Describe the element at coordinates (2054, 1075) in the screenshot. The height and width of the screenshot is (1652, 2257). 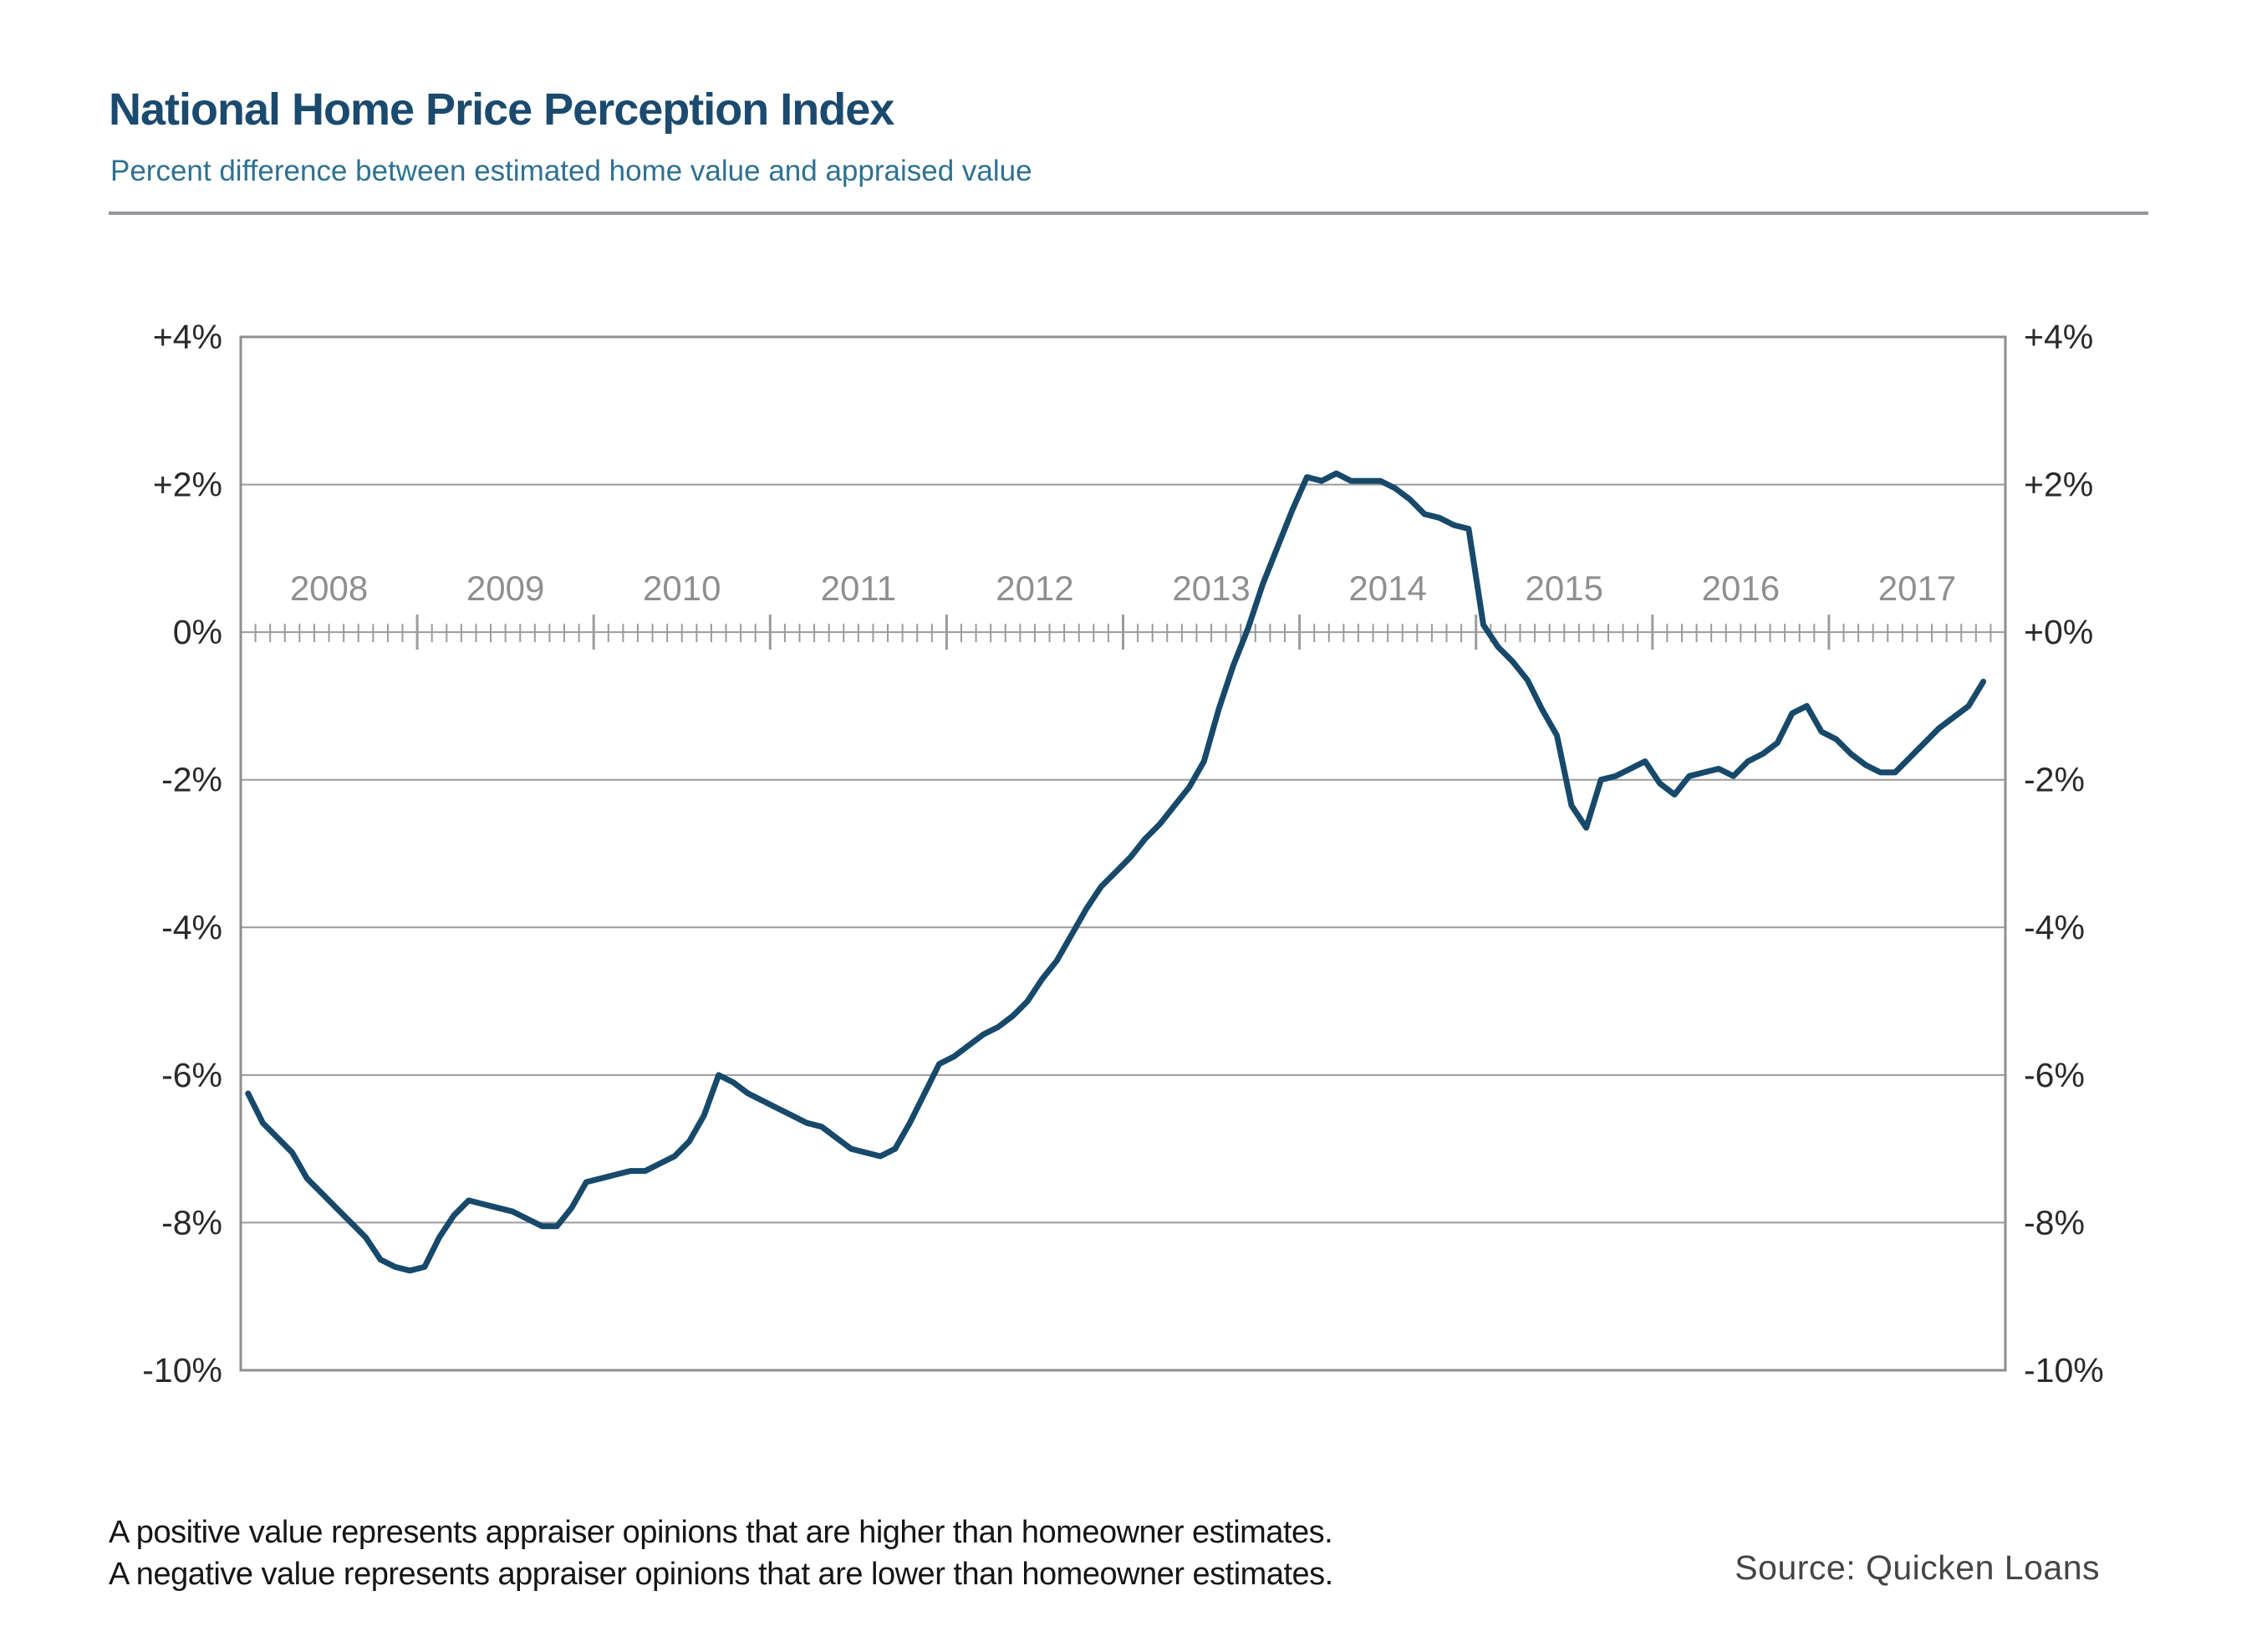
I see `y-axis-label-right: -6%` at that location.